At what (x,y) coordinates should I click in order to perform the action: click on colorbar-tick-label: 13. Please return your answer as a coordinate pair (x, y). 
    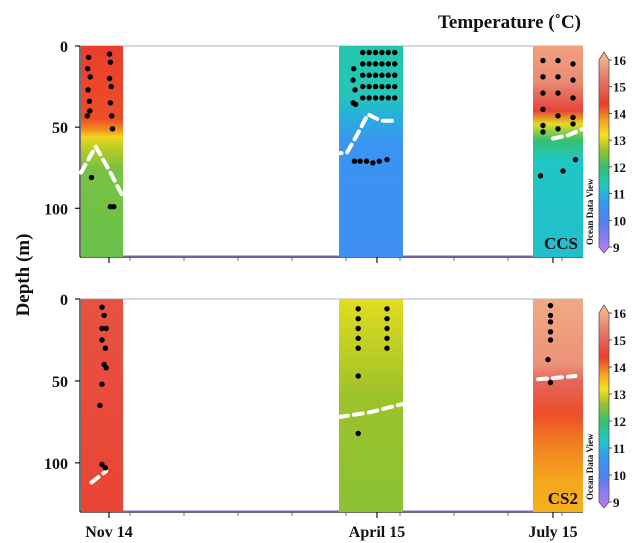
    Looking at the image, I should click on (620, 394).